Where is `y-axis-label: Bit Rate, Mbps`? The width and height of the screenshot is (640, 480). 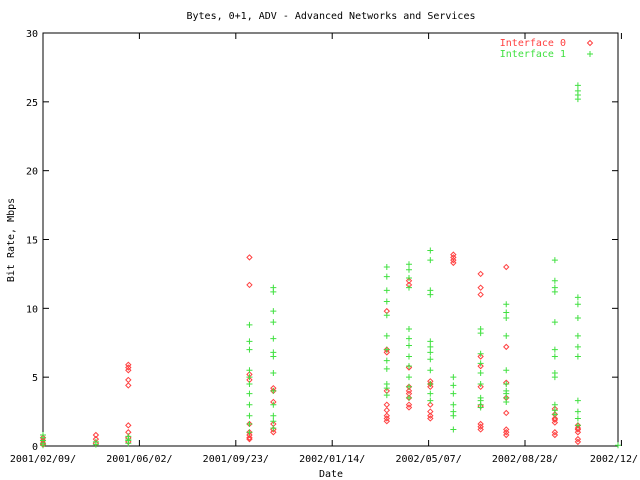 y-axis-label: Bit Rate, Mbps is located at coordinates (11, 240).